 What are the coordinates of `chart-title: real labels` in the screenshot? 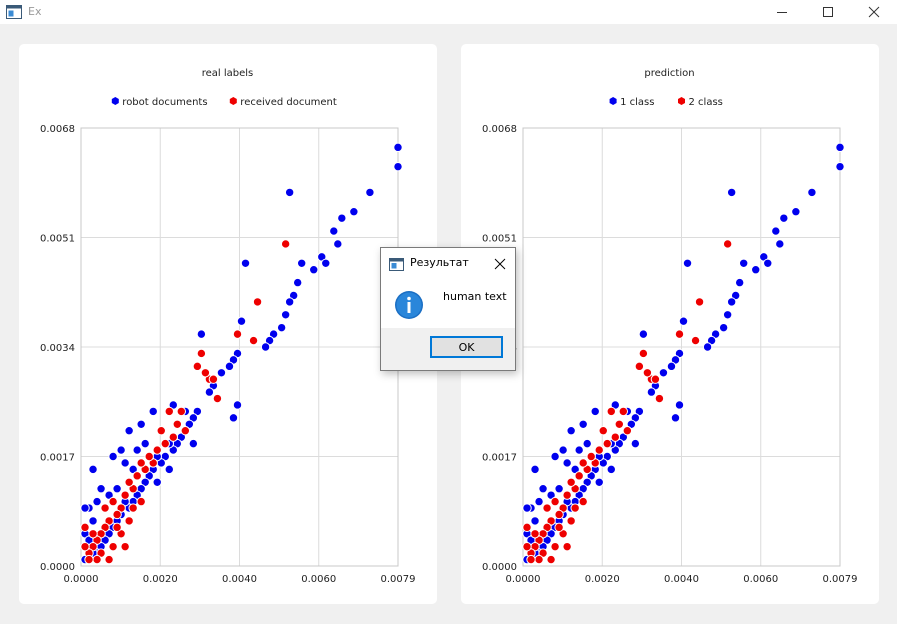 It's located at (228, 73).